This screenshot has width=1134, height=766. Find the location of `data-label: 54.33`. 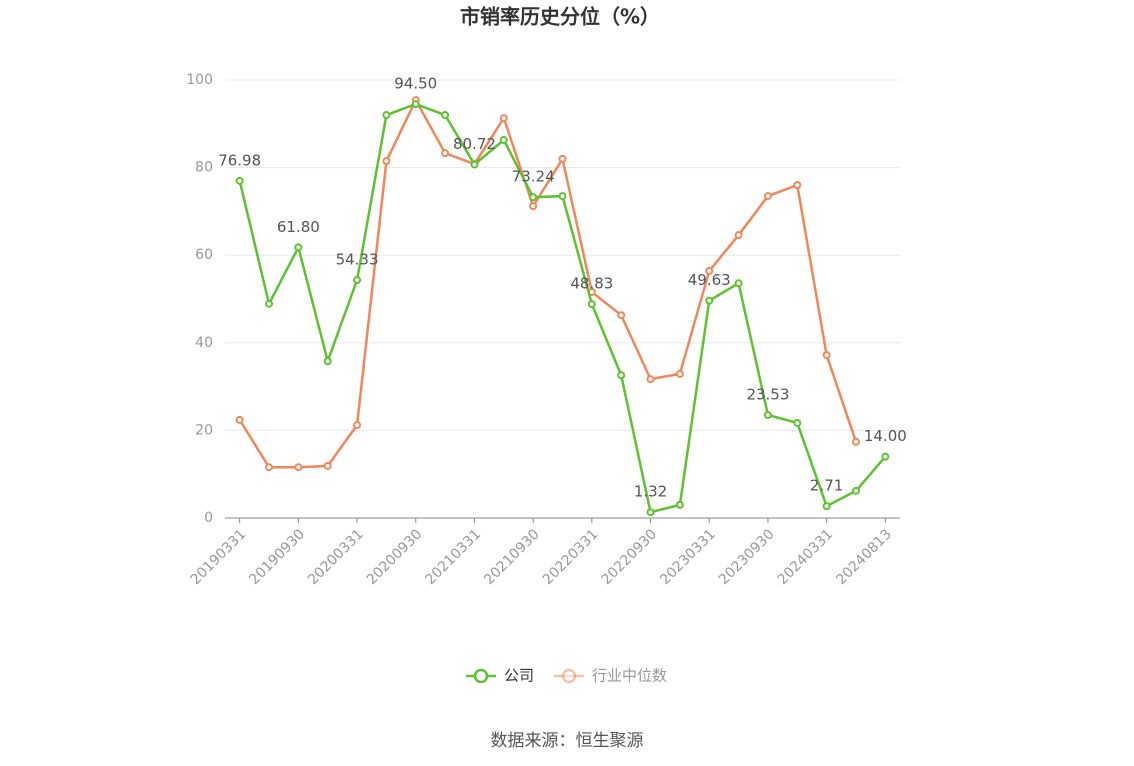

data-label: 54.33 is located at coordinates (357, 260).